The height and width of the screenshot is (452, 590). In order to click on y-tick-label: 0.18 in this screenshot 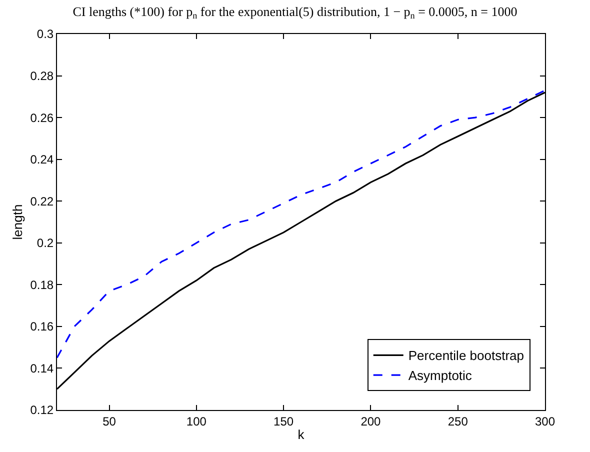, I will do `click(42, 285)`.